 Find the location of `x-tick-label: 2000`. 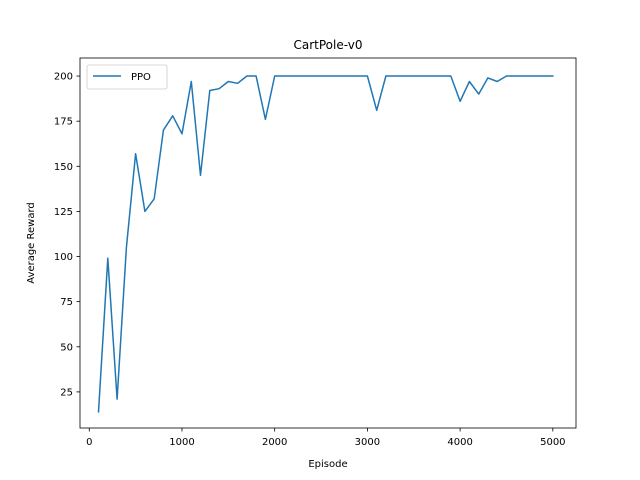

x-tick-label: 2000 is located at coordinates (274, 442).